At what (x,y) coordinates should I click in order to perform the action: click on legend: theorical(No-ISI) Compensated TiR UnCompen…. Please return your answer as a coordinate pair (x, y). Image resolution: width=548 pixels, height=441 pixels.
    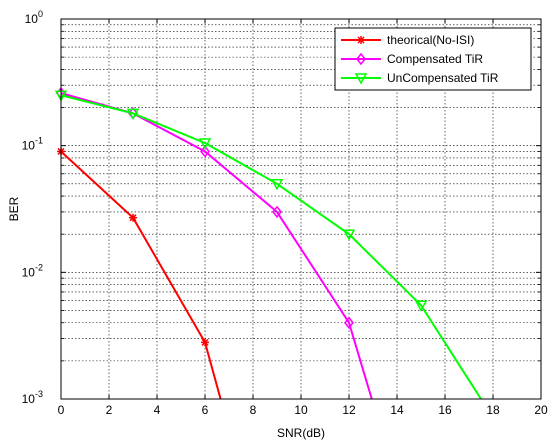
    Looking at the image, I should click on (433, 59).